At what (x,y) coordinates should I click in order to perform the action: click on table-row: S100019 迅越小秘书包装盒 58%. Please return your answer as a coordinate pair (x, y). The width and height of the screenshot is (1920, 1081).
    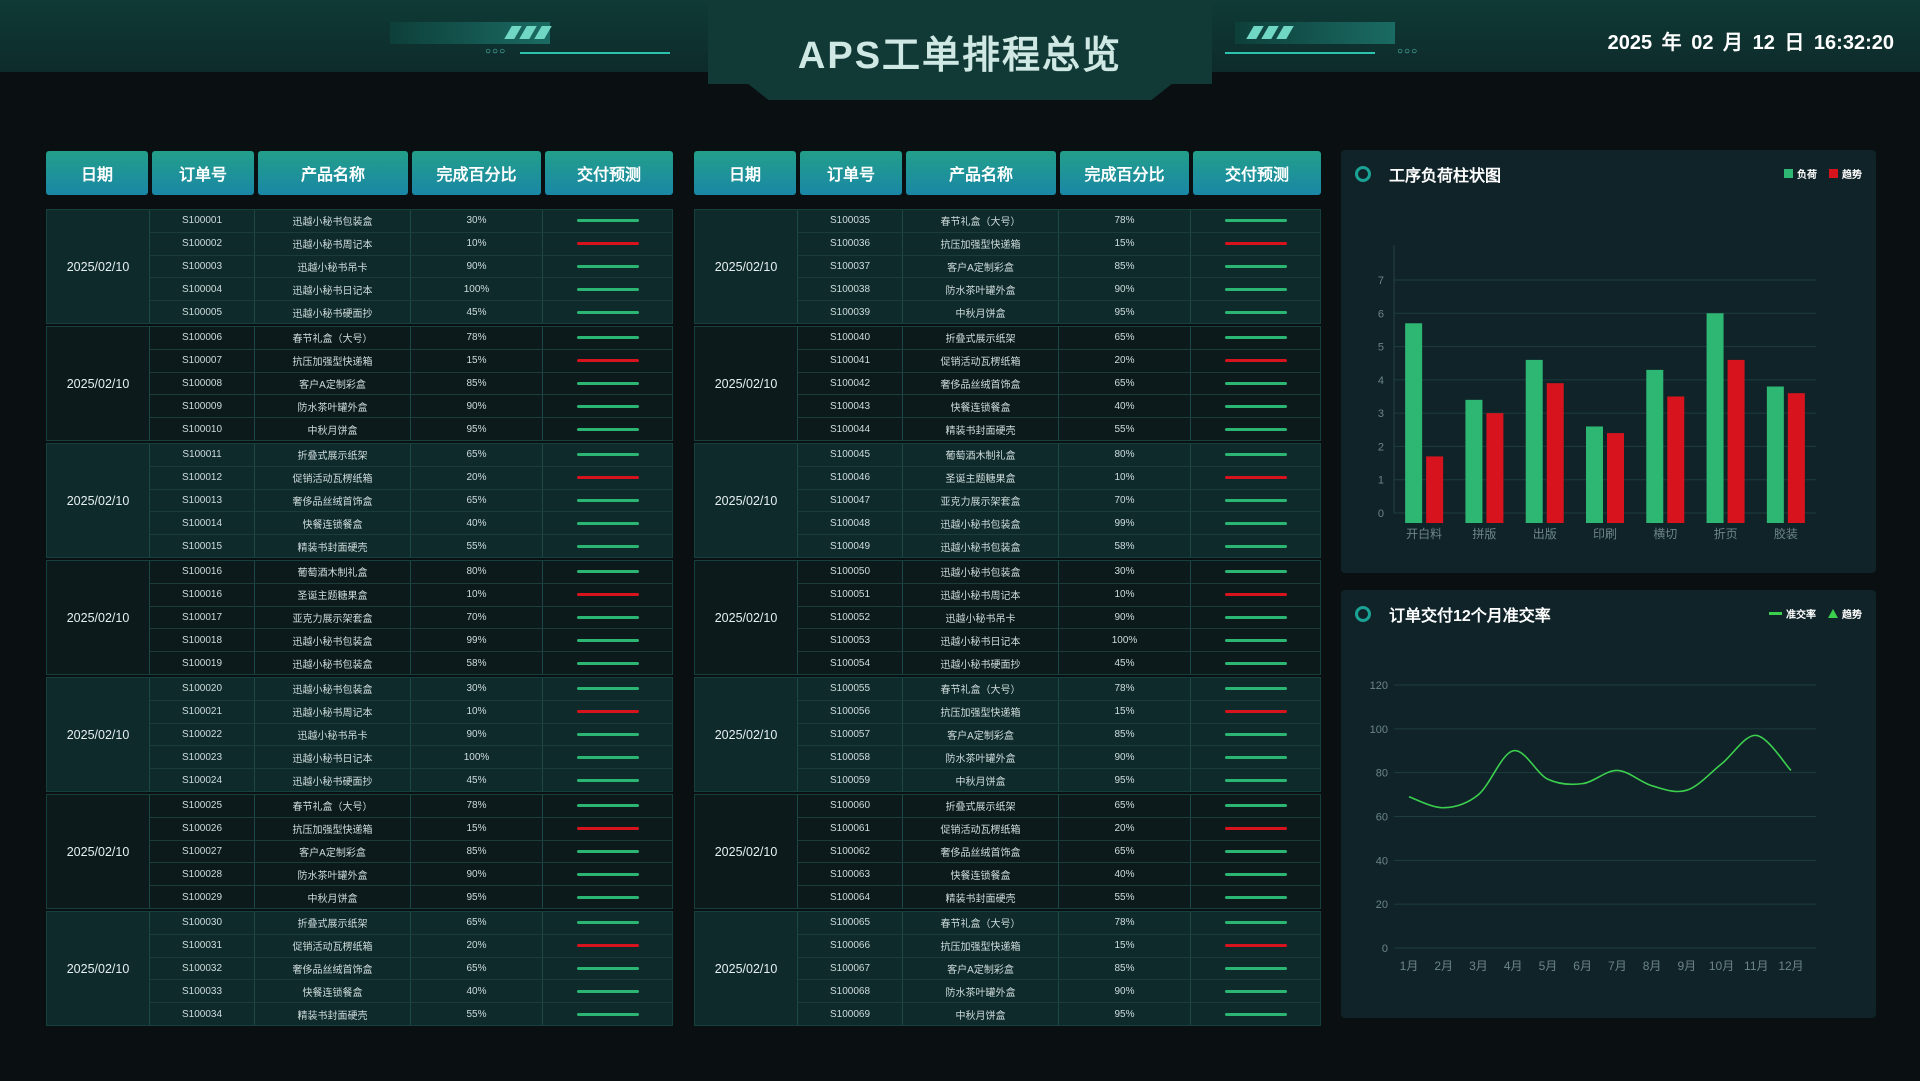
    Looking at the image, I should click on (411, 663).